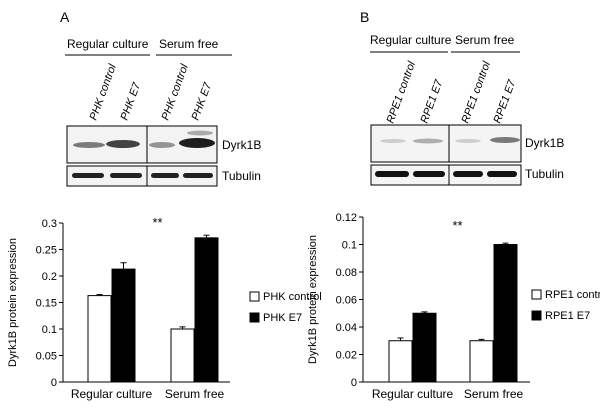  I want to click on panel-b-condition-regular: Regular culture, so click(411, 40).